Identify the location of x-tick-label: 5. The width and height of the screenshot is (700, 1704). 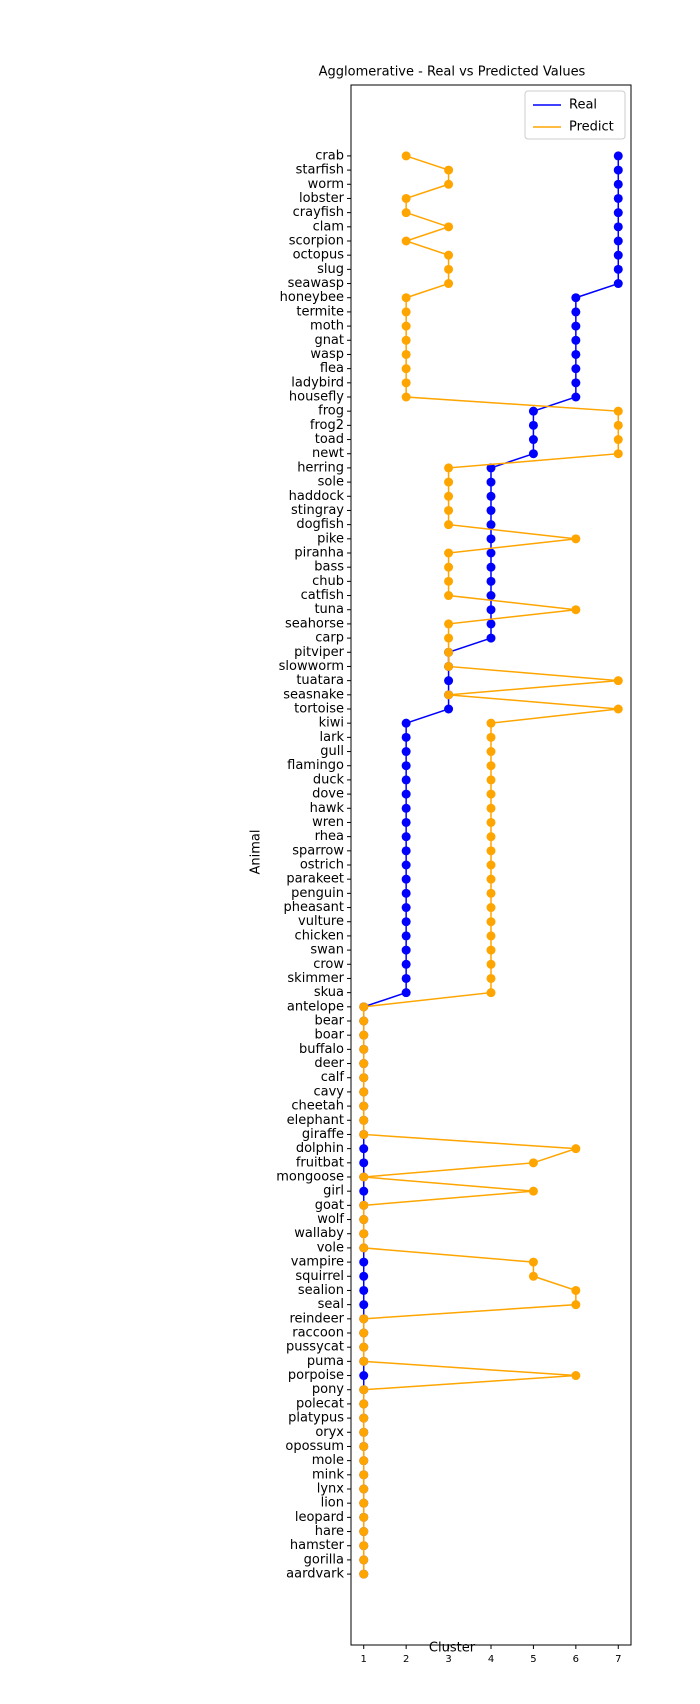
(533, 1659).